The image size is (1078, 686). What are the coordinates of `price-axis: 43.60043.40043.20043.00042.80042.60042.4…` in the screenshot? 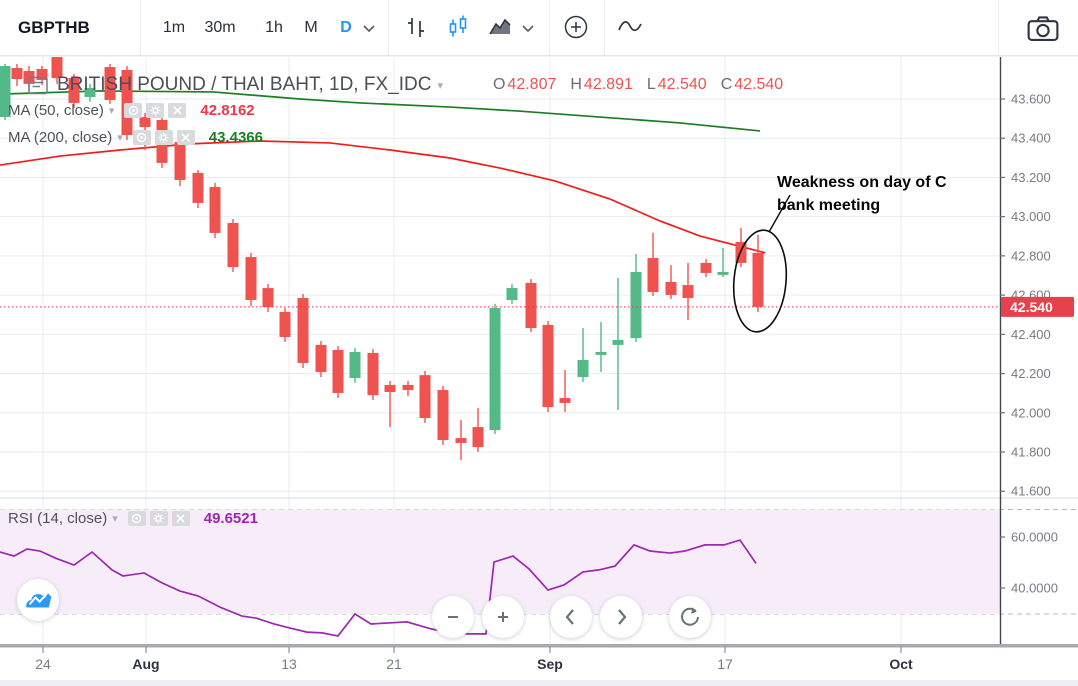 It's located at (1037, 344).